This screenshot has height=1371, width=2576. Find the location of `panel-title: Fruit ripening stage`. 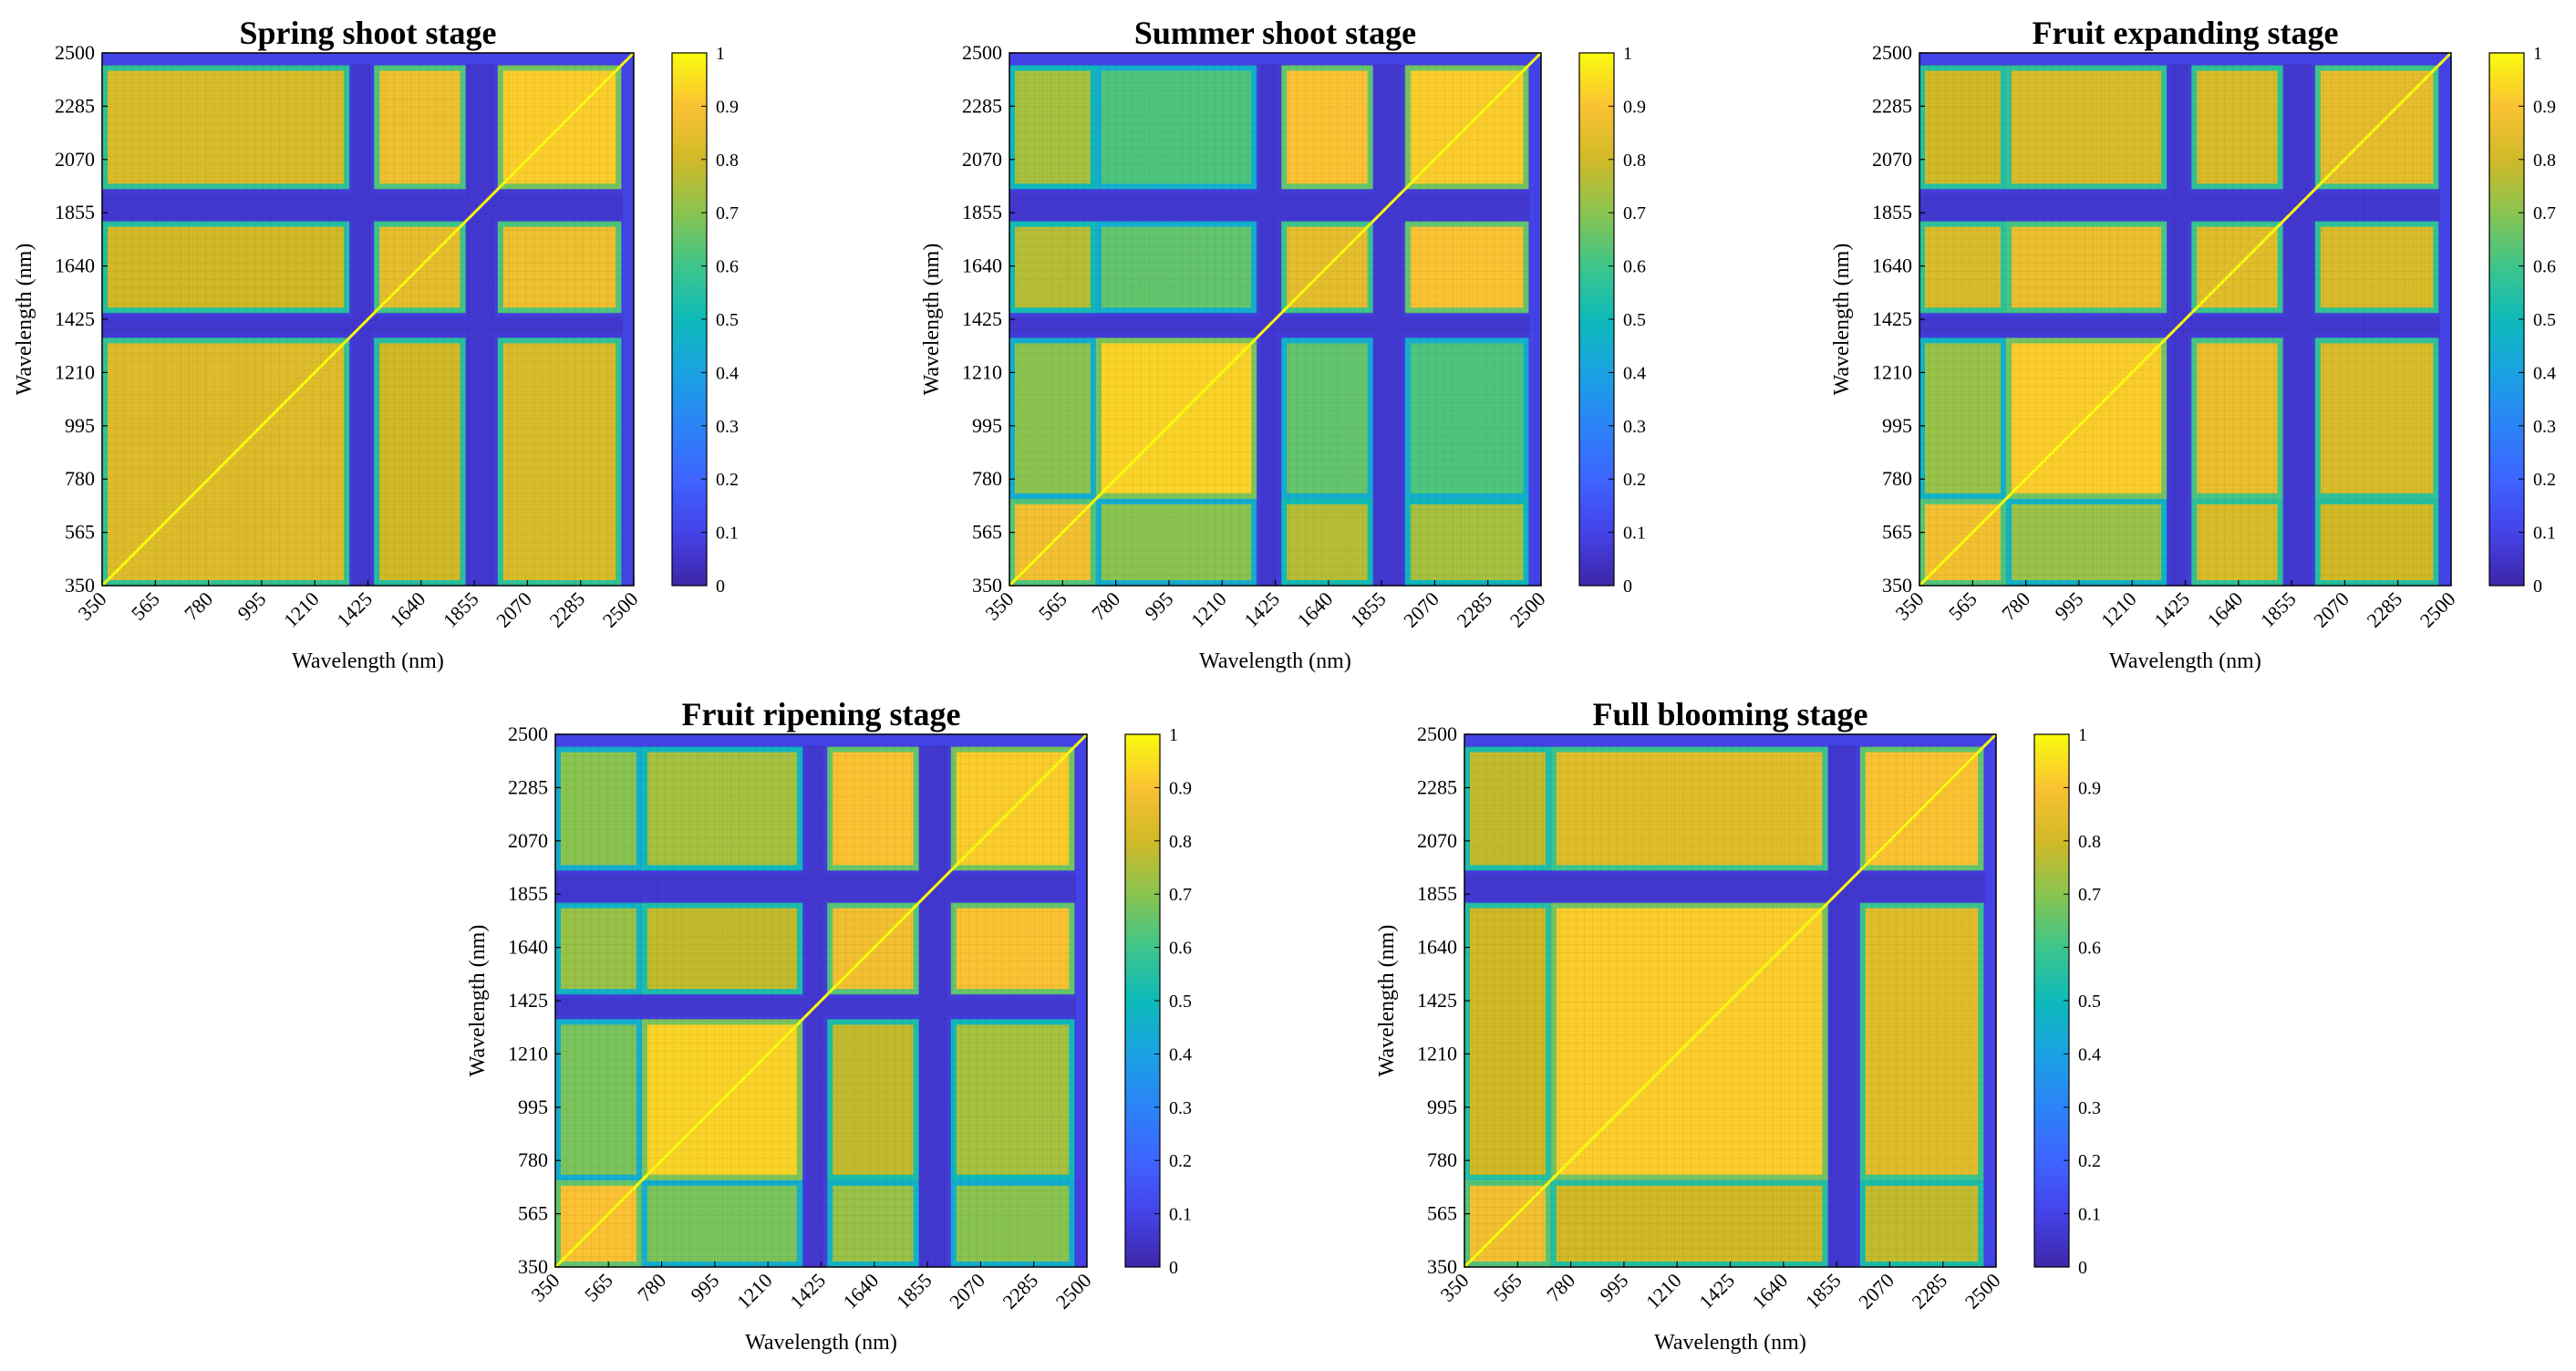

panel-title: Fruit ripening stage is located at coordinates (821, 714).